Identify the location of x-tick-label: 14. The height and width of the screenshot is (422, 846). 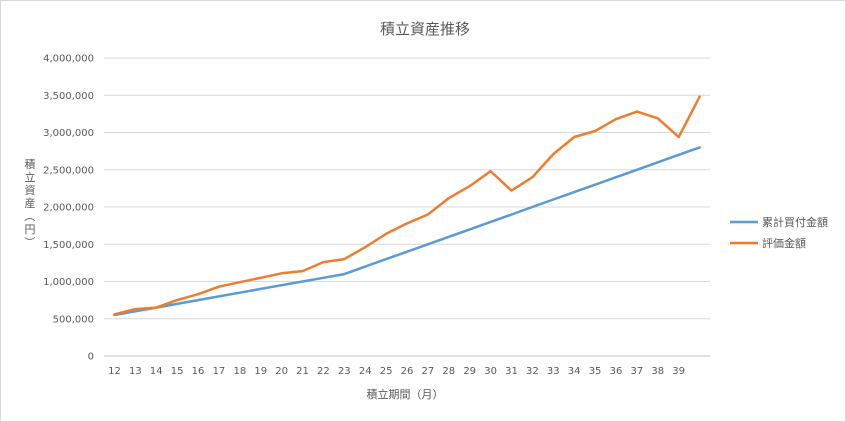
(156, 371).